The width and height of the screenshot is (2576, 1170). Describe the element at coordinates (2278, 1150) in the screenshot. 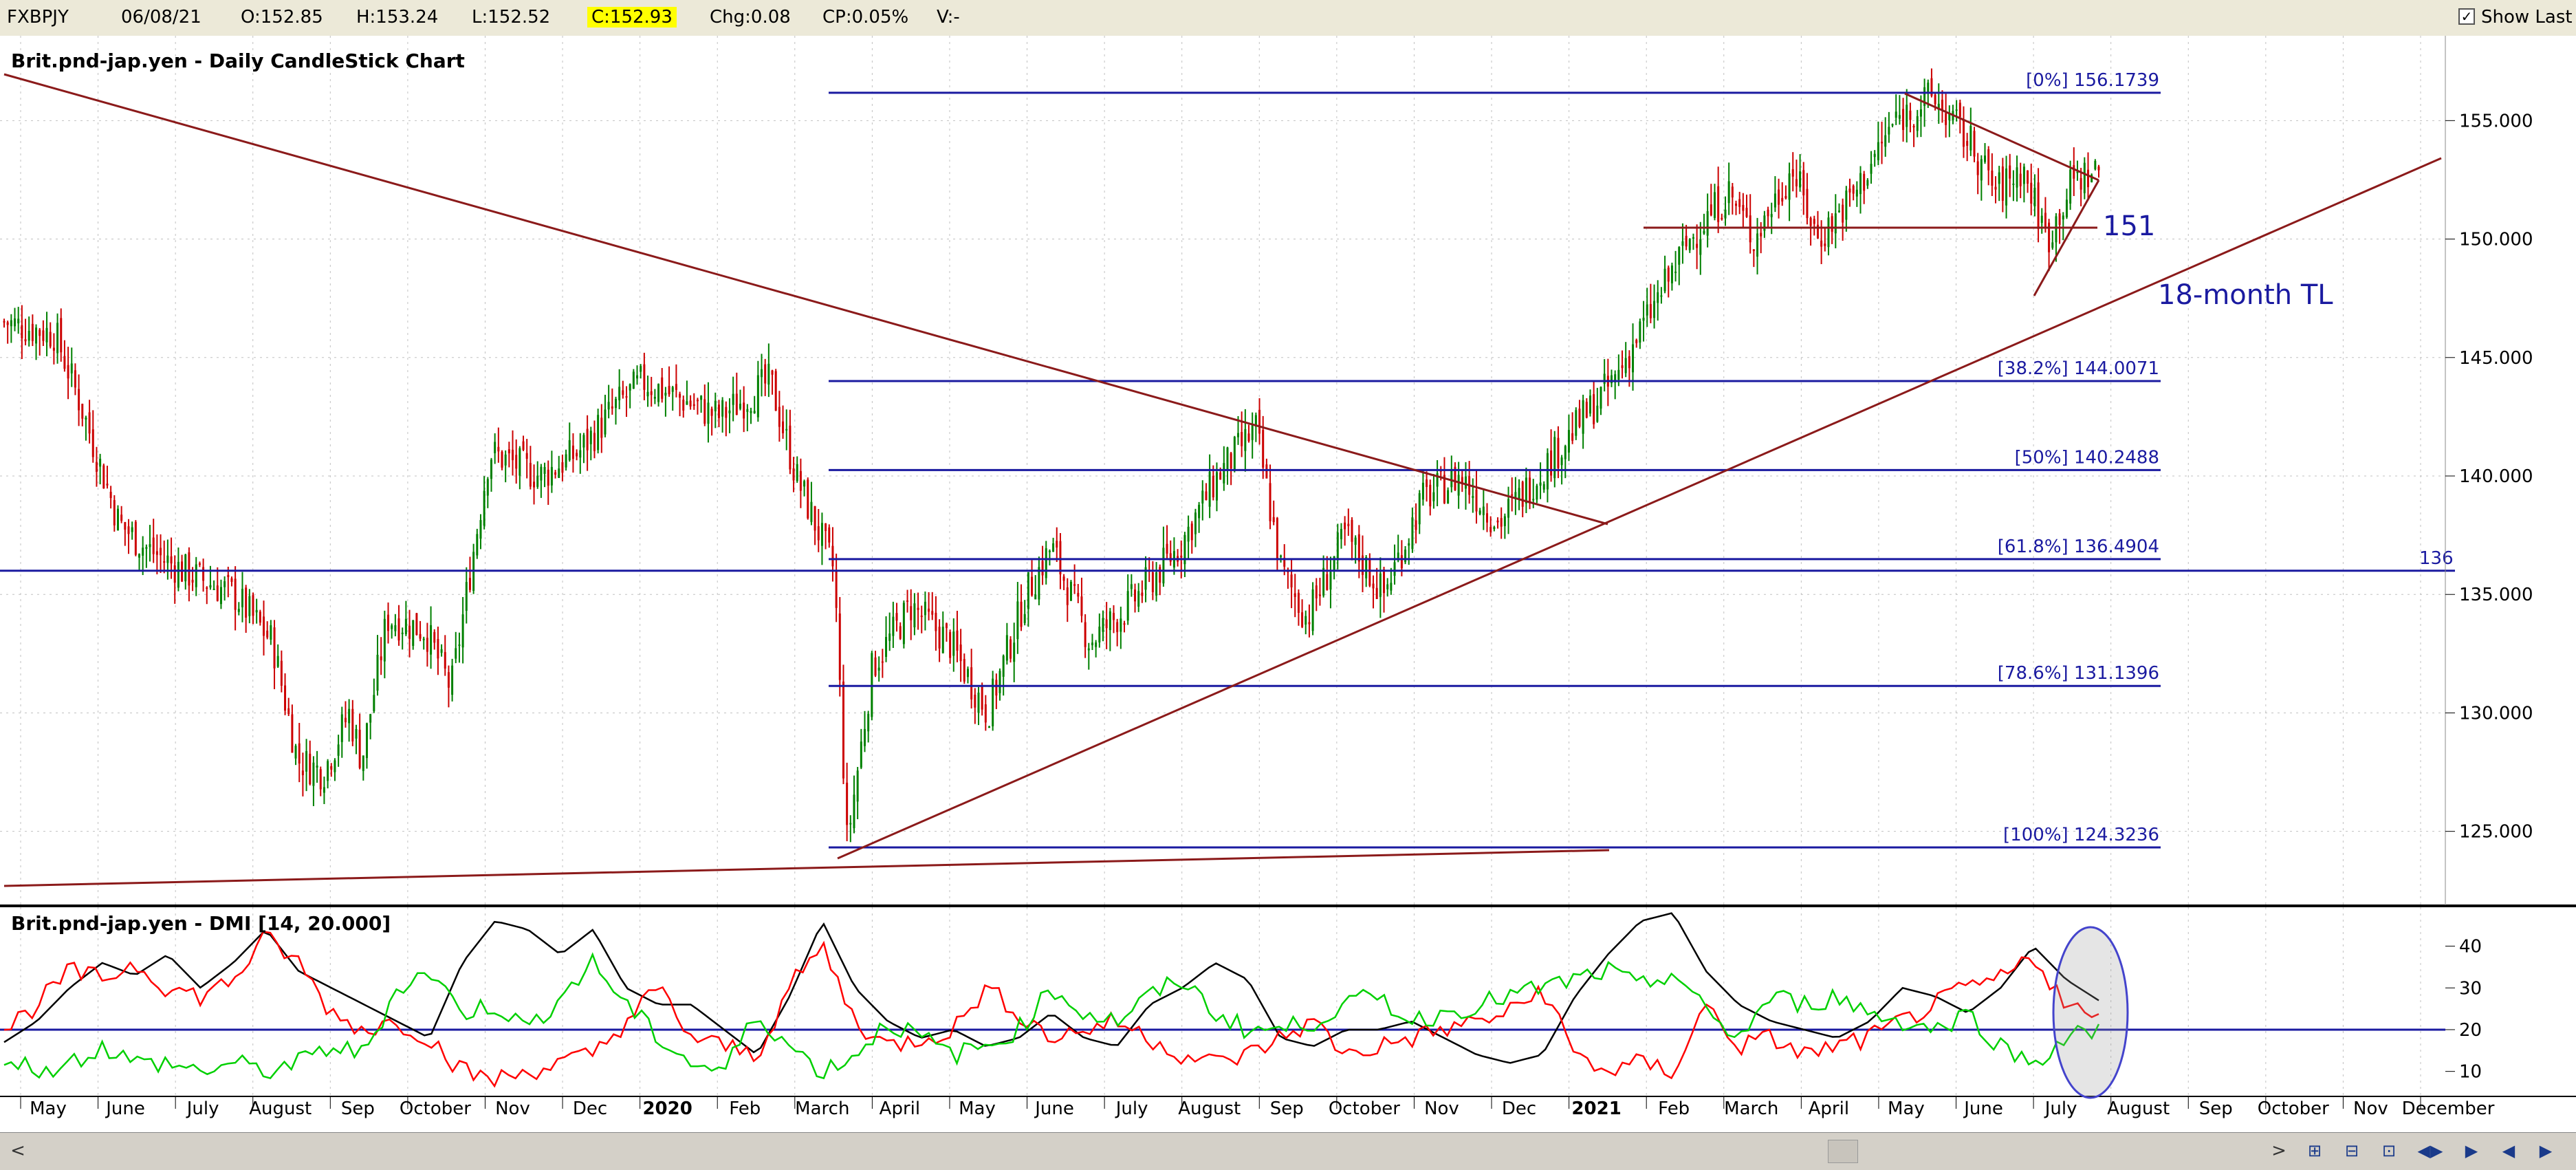

I see `scroll-right-button: >` at that location.